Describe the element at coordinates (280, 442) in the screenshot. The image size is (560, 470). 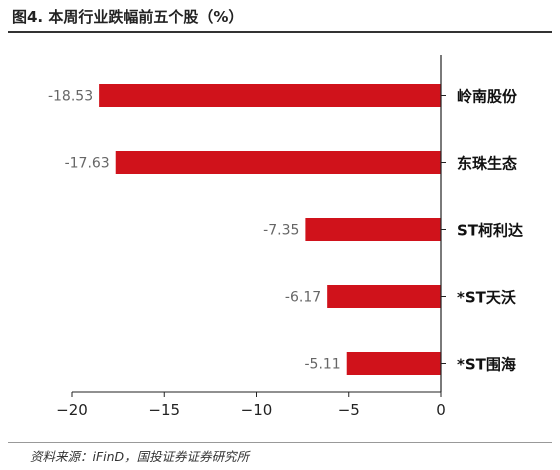
I see `footer-rule` at that location.